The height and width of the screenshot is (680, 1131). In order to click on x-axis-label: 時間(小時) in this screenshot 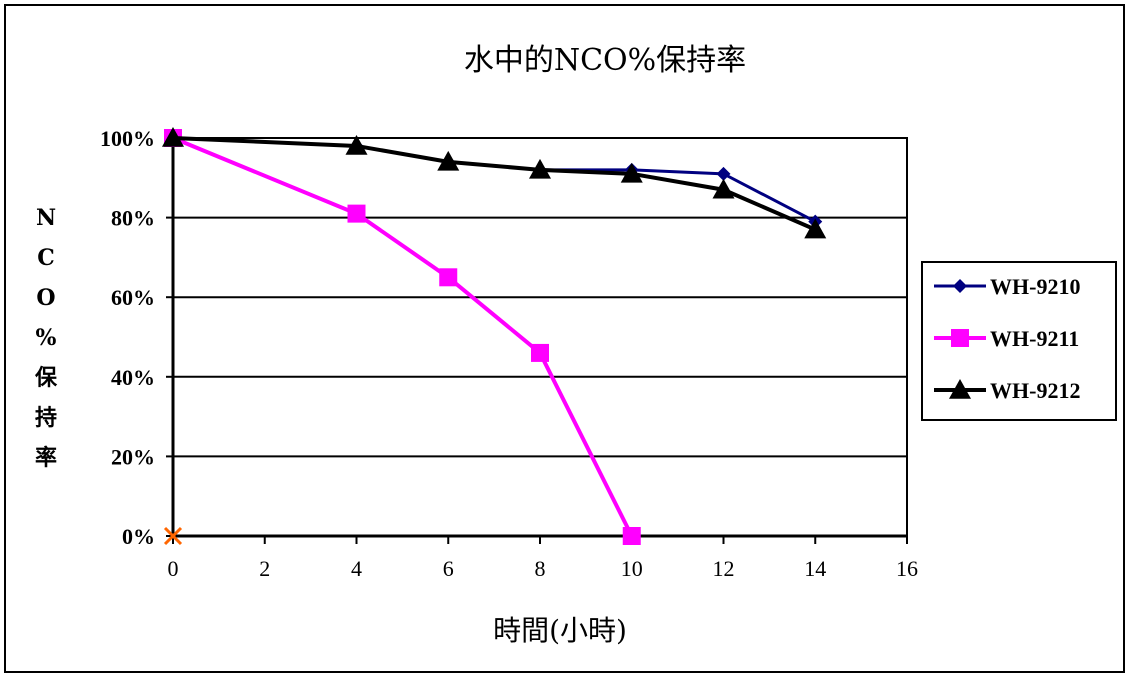, I will do `click(560, 630)`.